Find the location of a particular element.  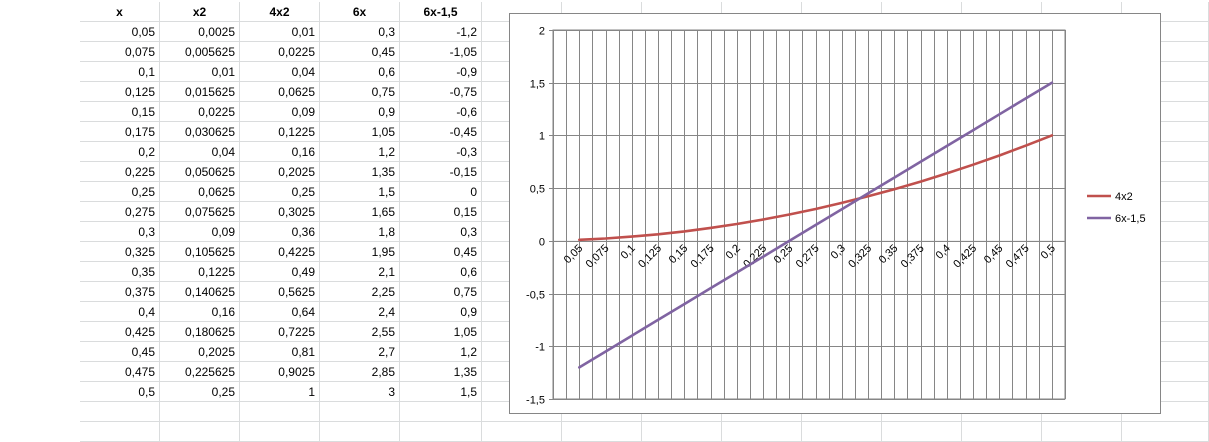

table-cell: 0,475 is located at coordinates (120, 372).